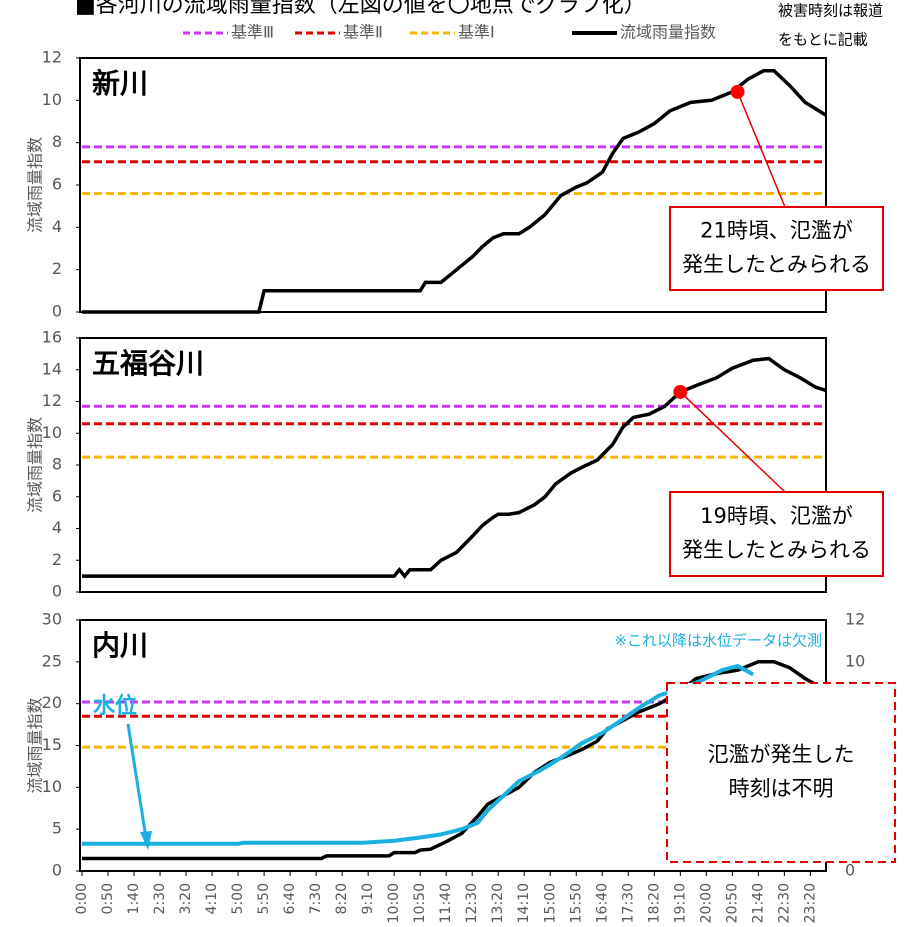 The width and height of the screenshot is (913, 927). What do you see at coordinates (52, 368) in the screenshot?
I see `y-tick-label: 14` at bounding box center [52, 368].